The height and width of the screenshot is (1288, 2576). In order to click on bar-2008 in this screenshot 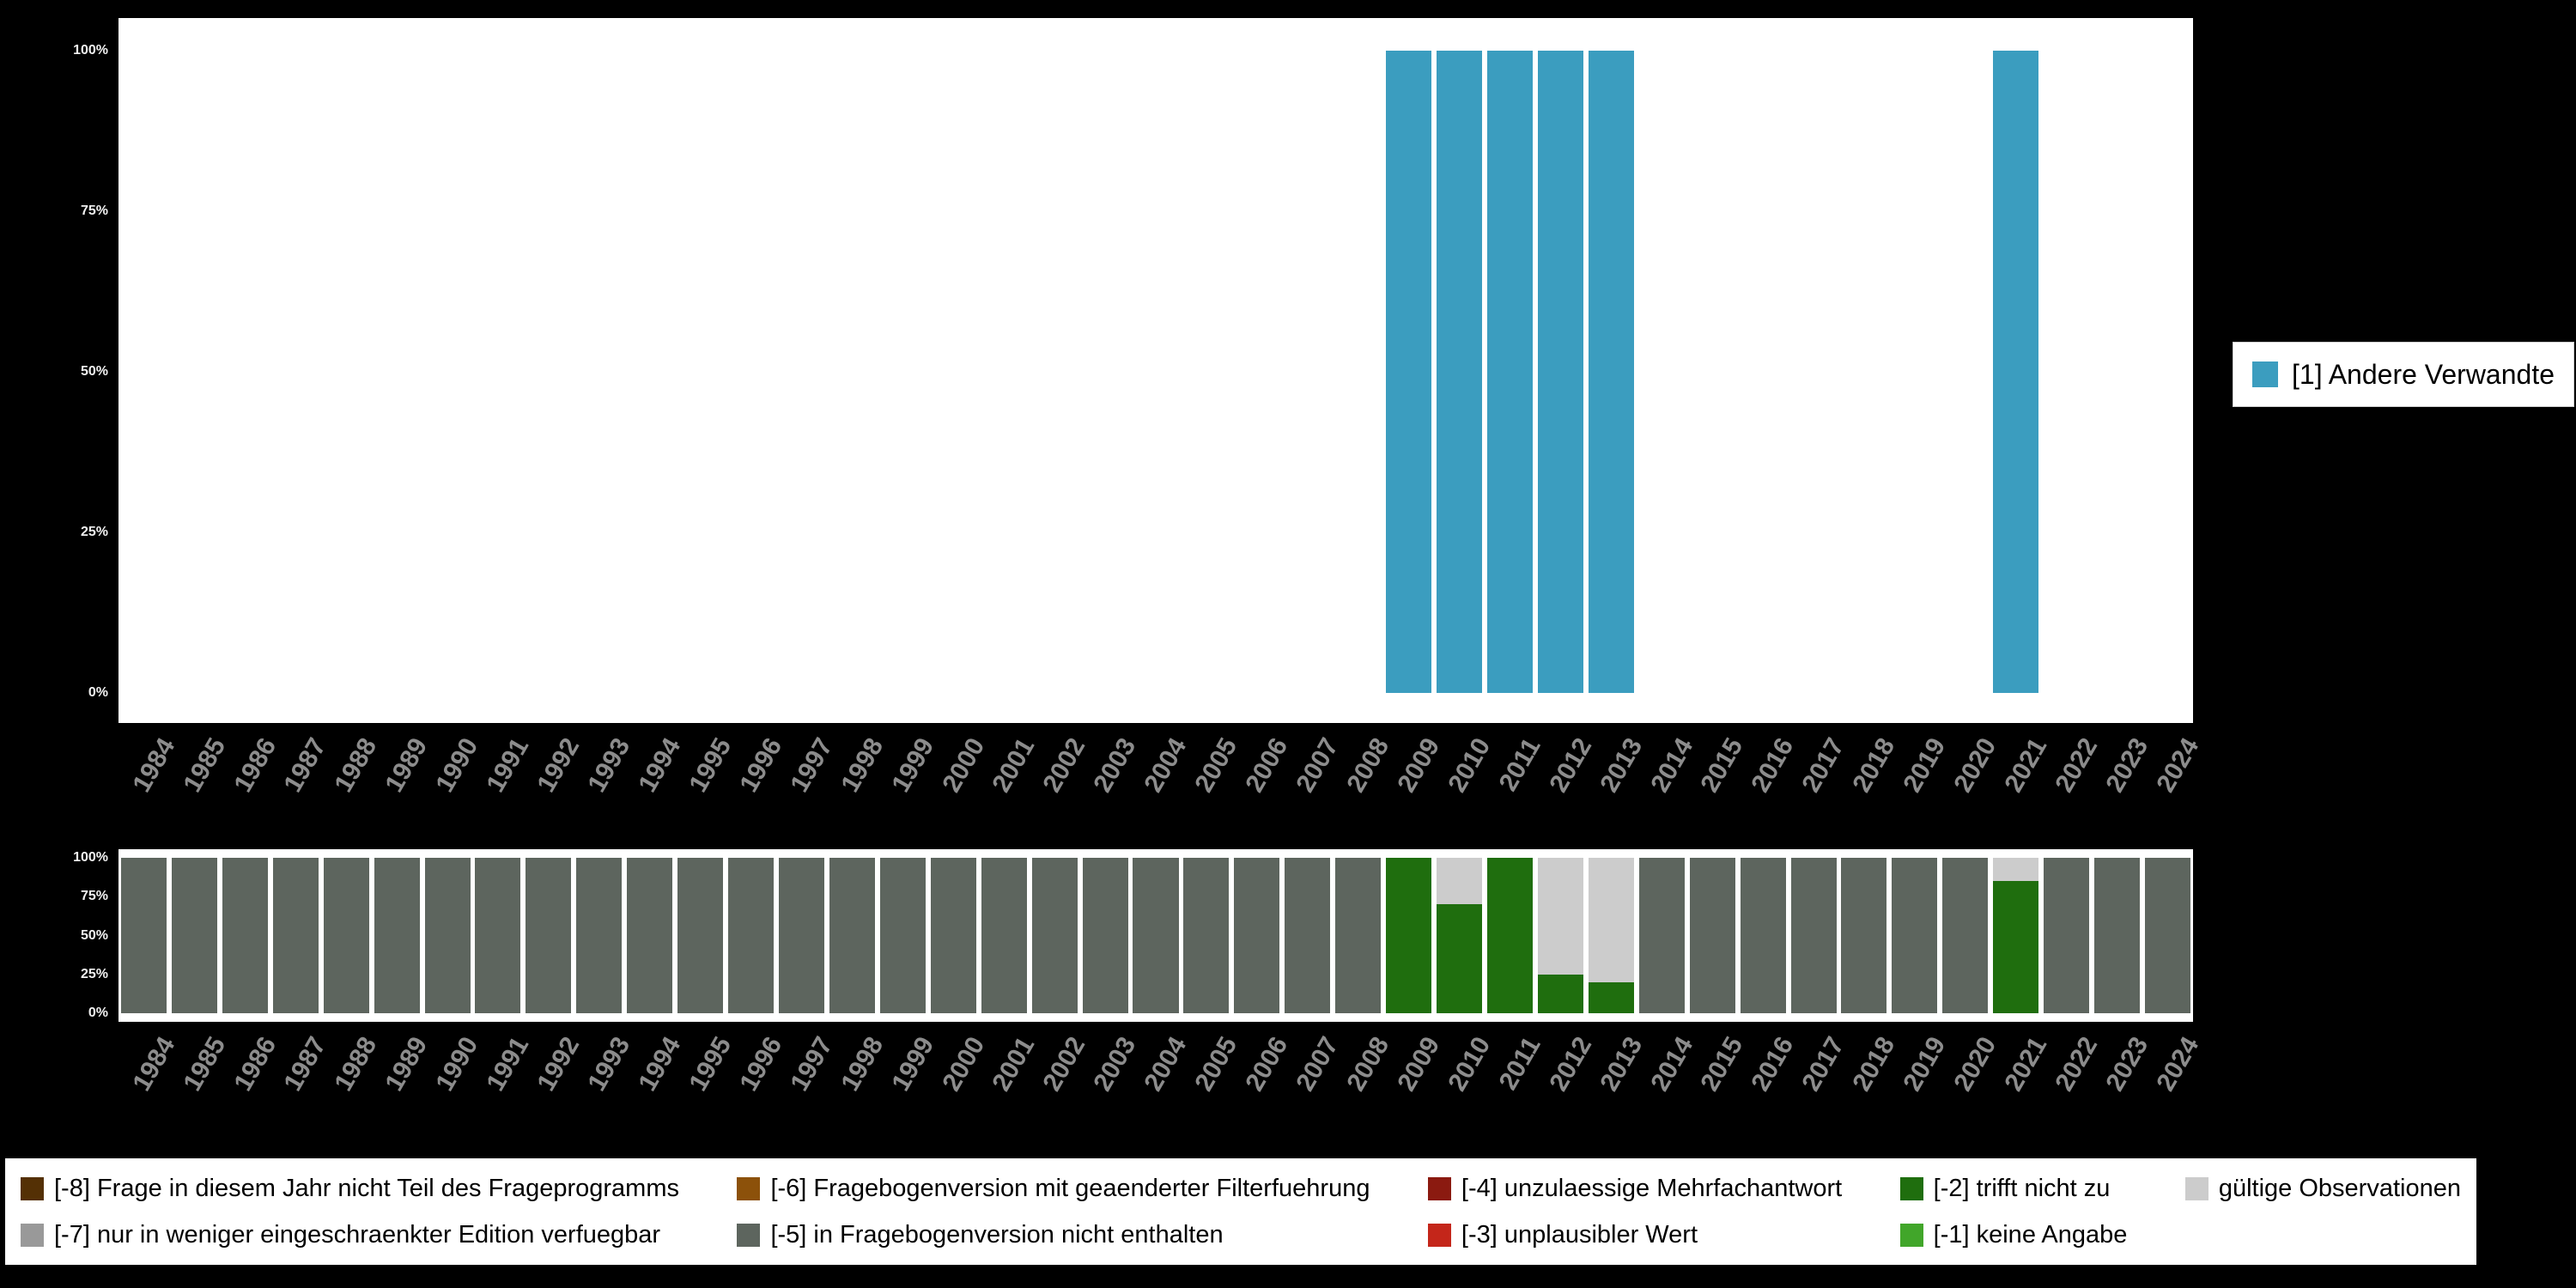, I will do `click(1358, 936)`.